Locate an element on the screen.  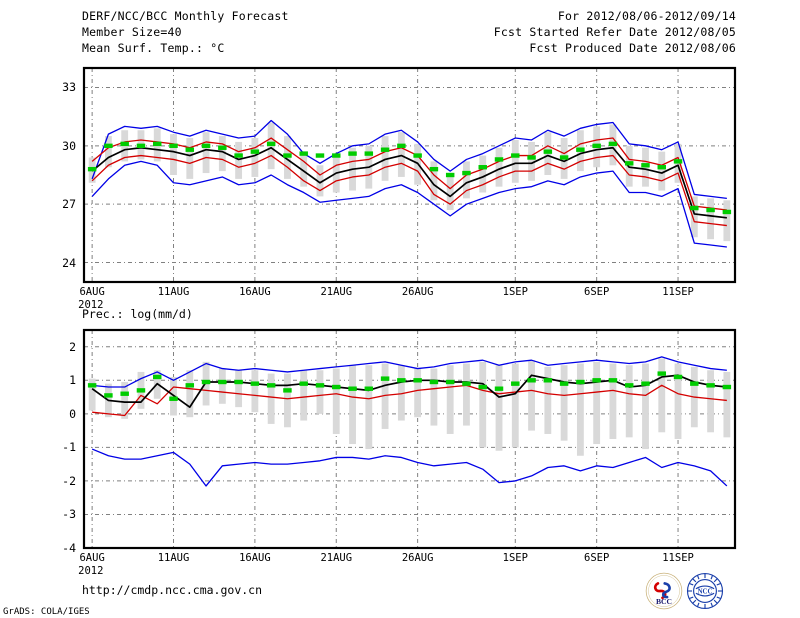
source-url: http://cmdp.ncc.cma.gov.cn is located at coordinates (172, 590).